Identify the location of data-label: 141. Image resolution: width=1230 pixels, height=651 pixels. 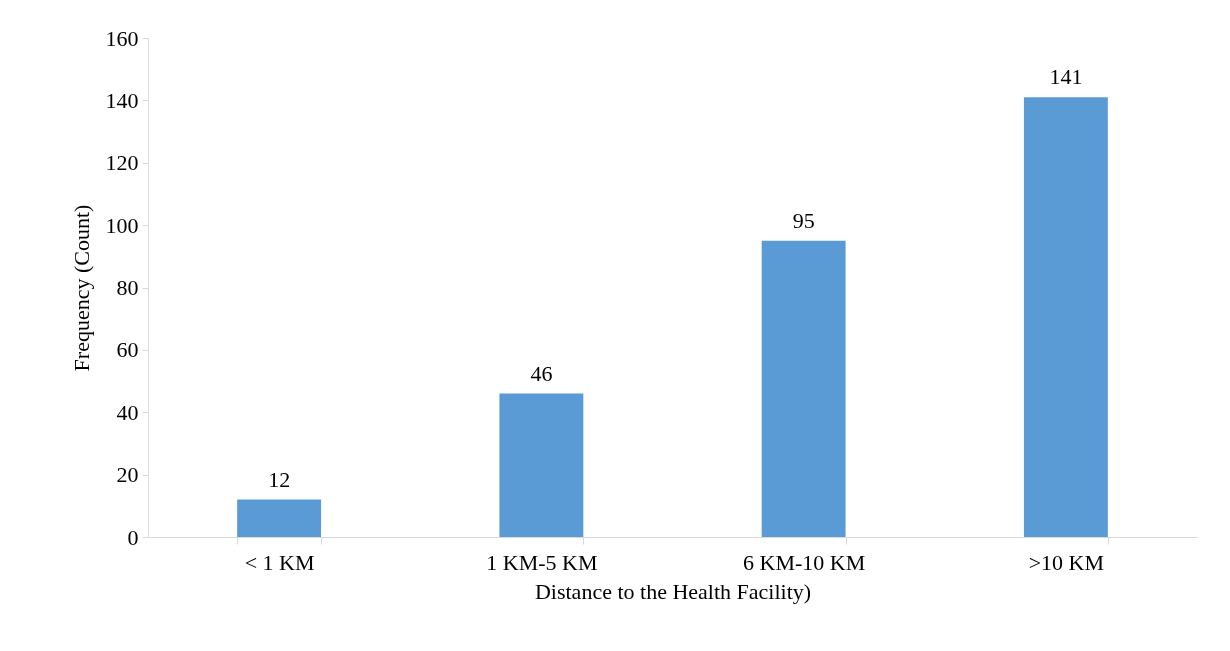
(1066, 77).